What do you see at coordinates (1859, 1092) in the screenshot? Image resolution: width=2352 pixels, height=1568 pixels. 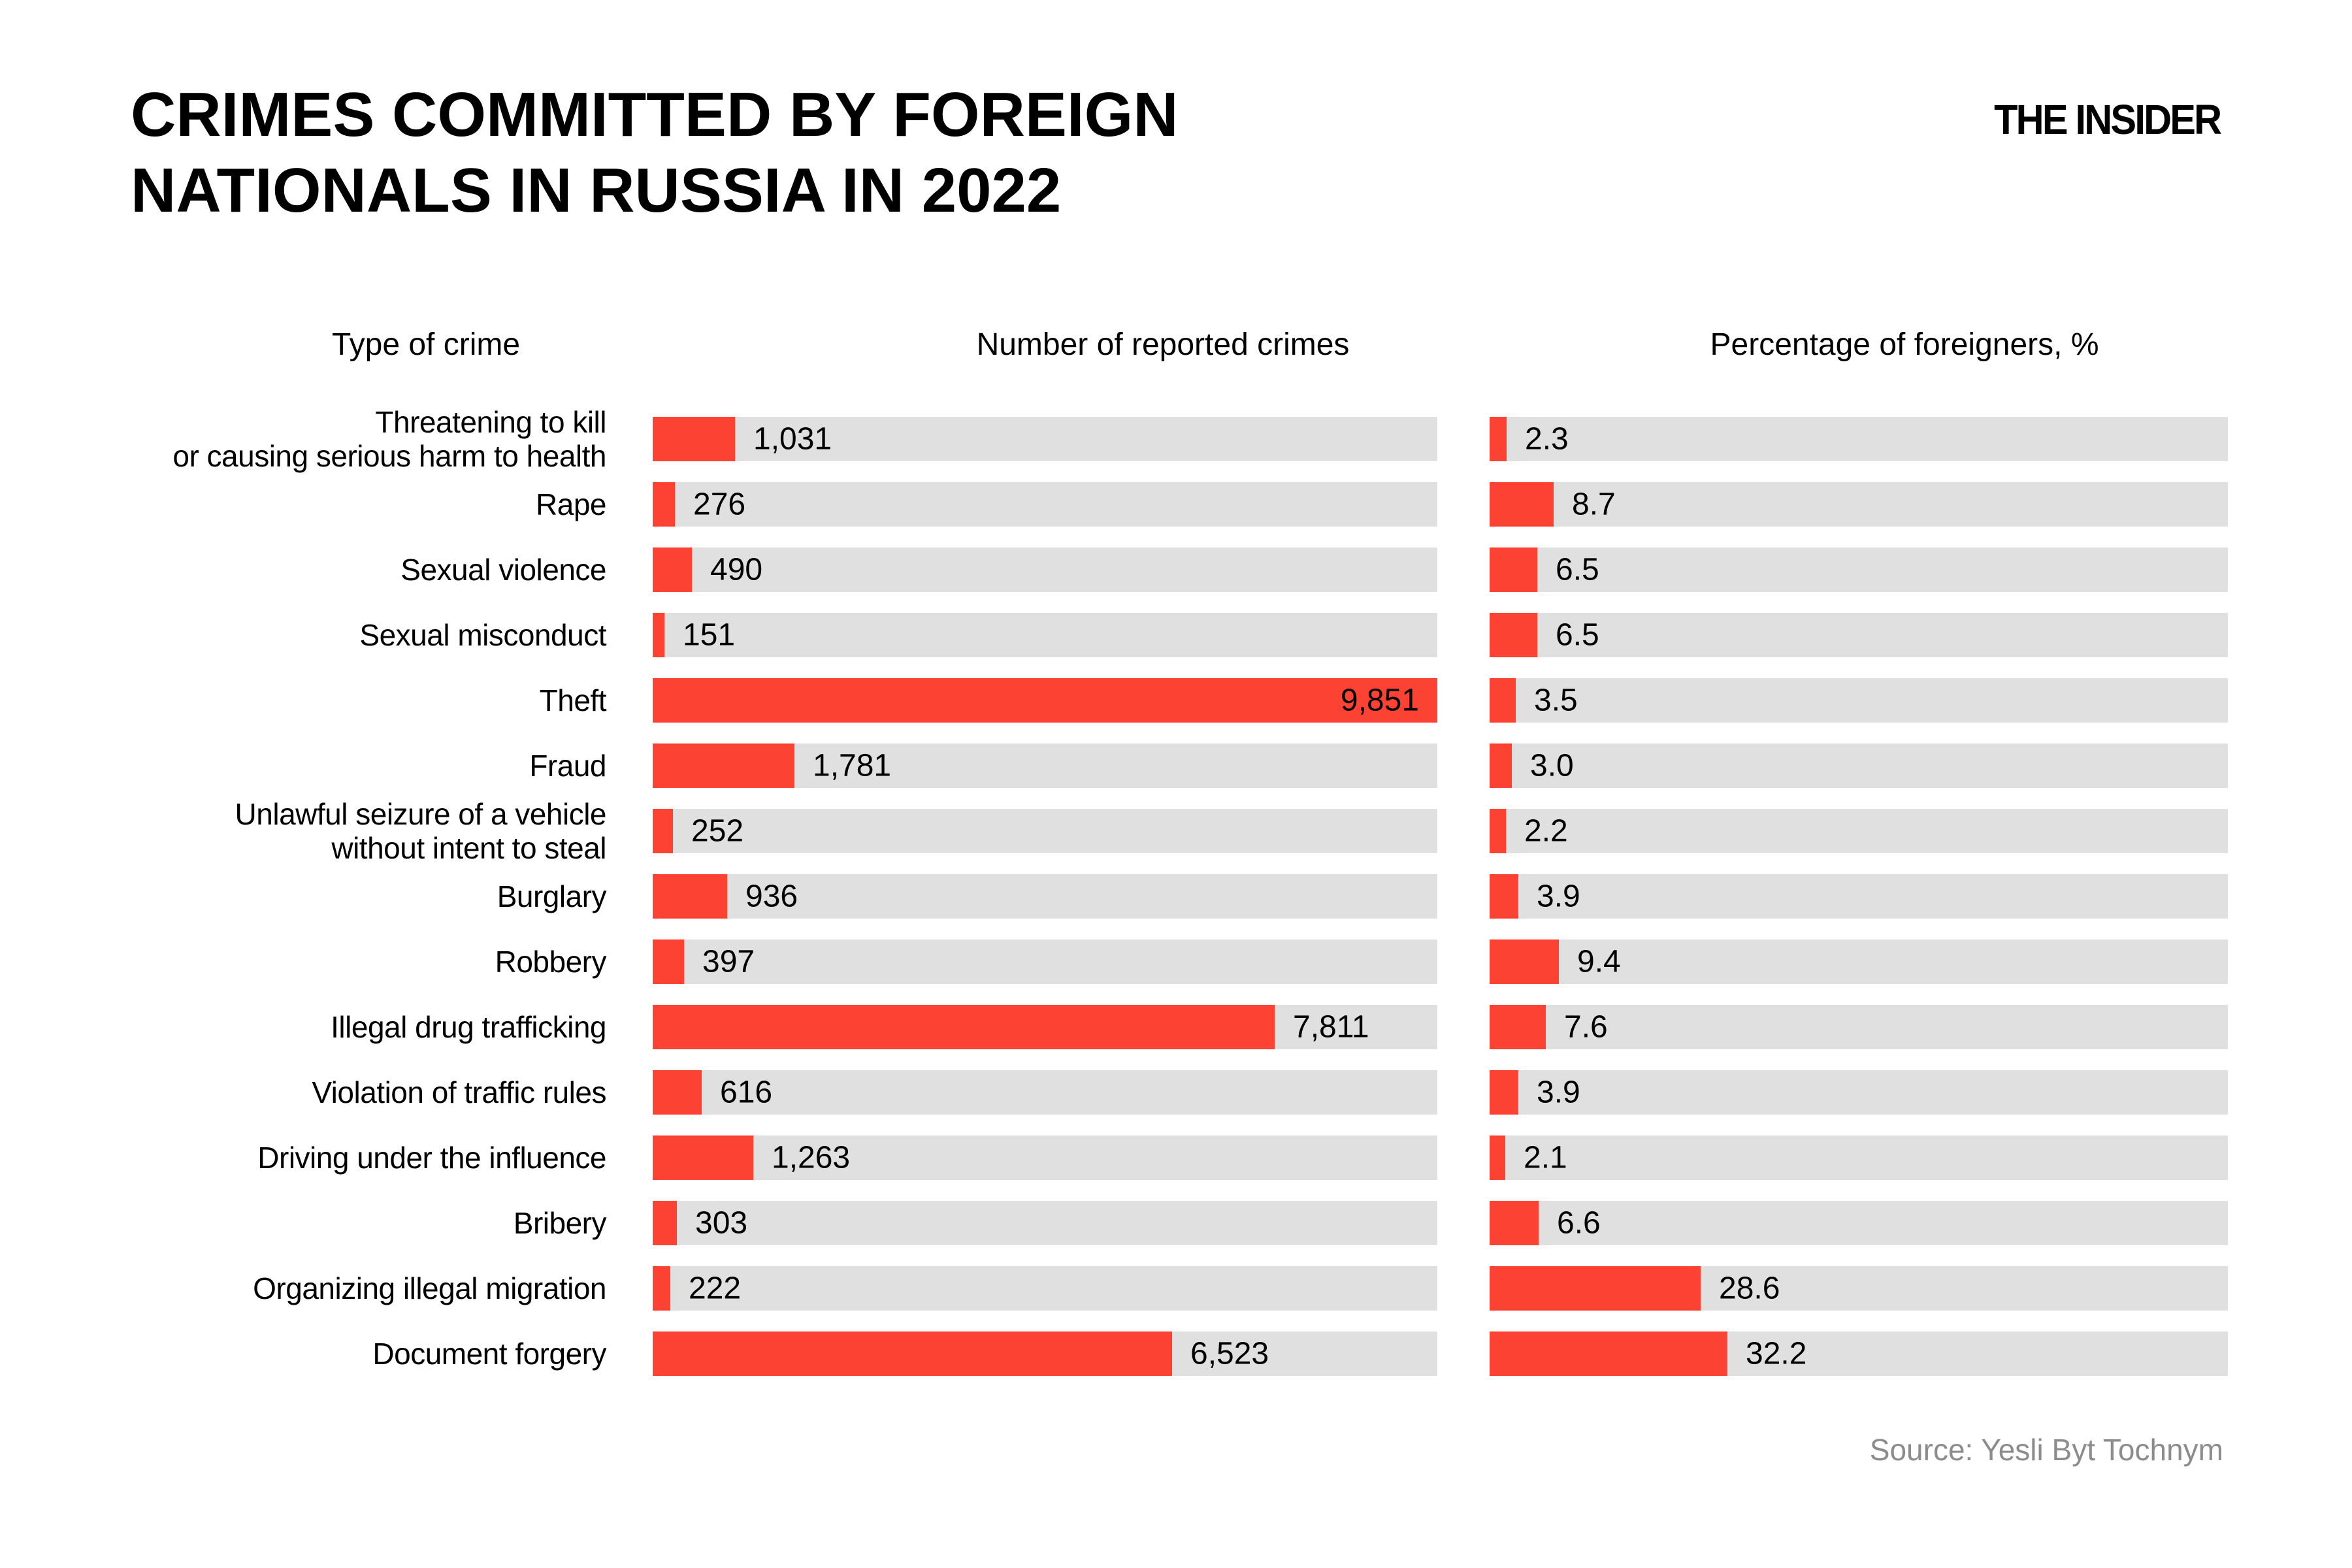 I see `percentage-bar-track: 3.9` at bounding box center [1859, 1092].